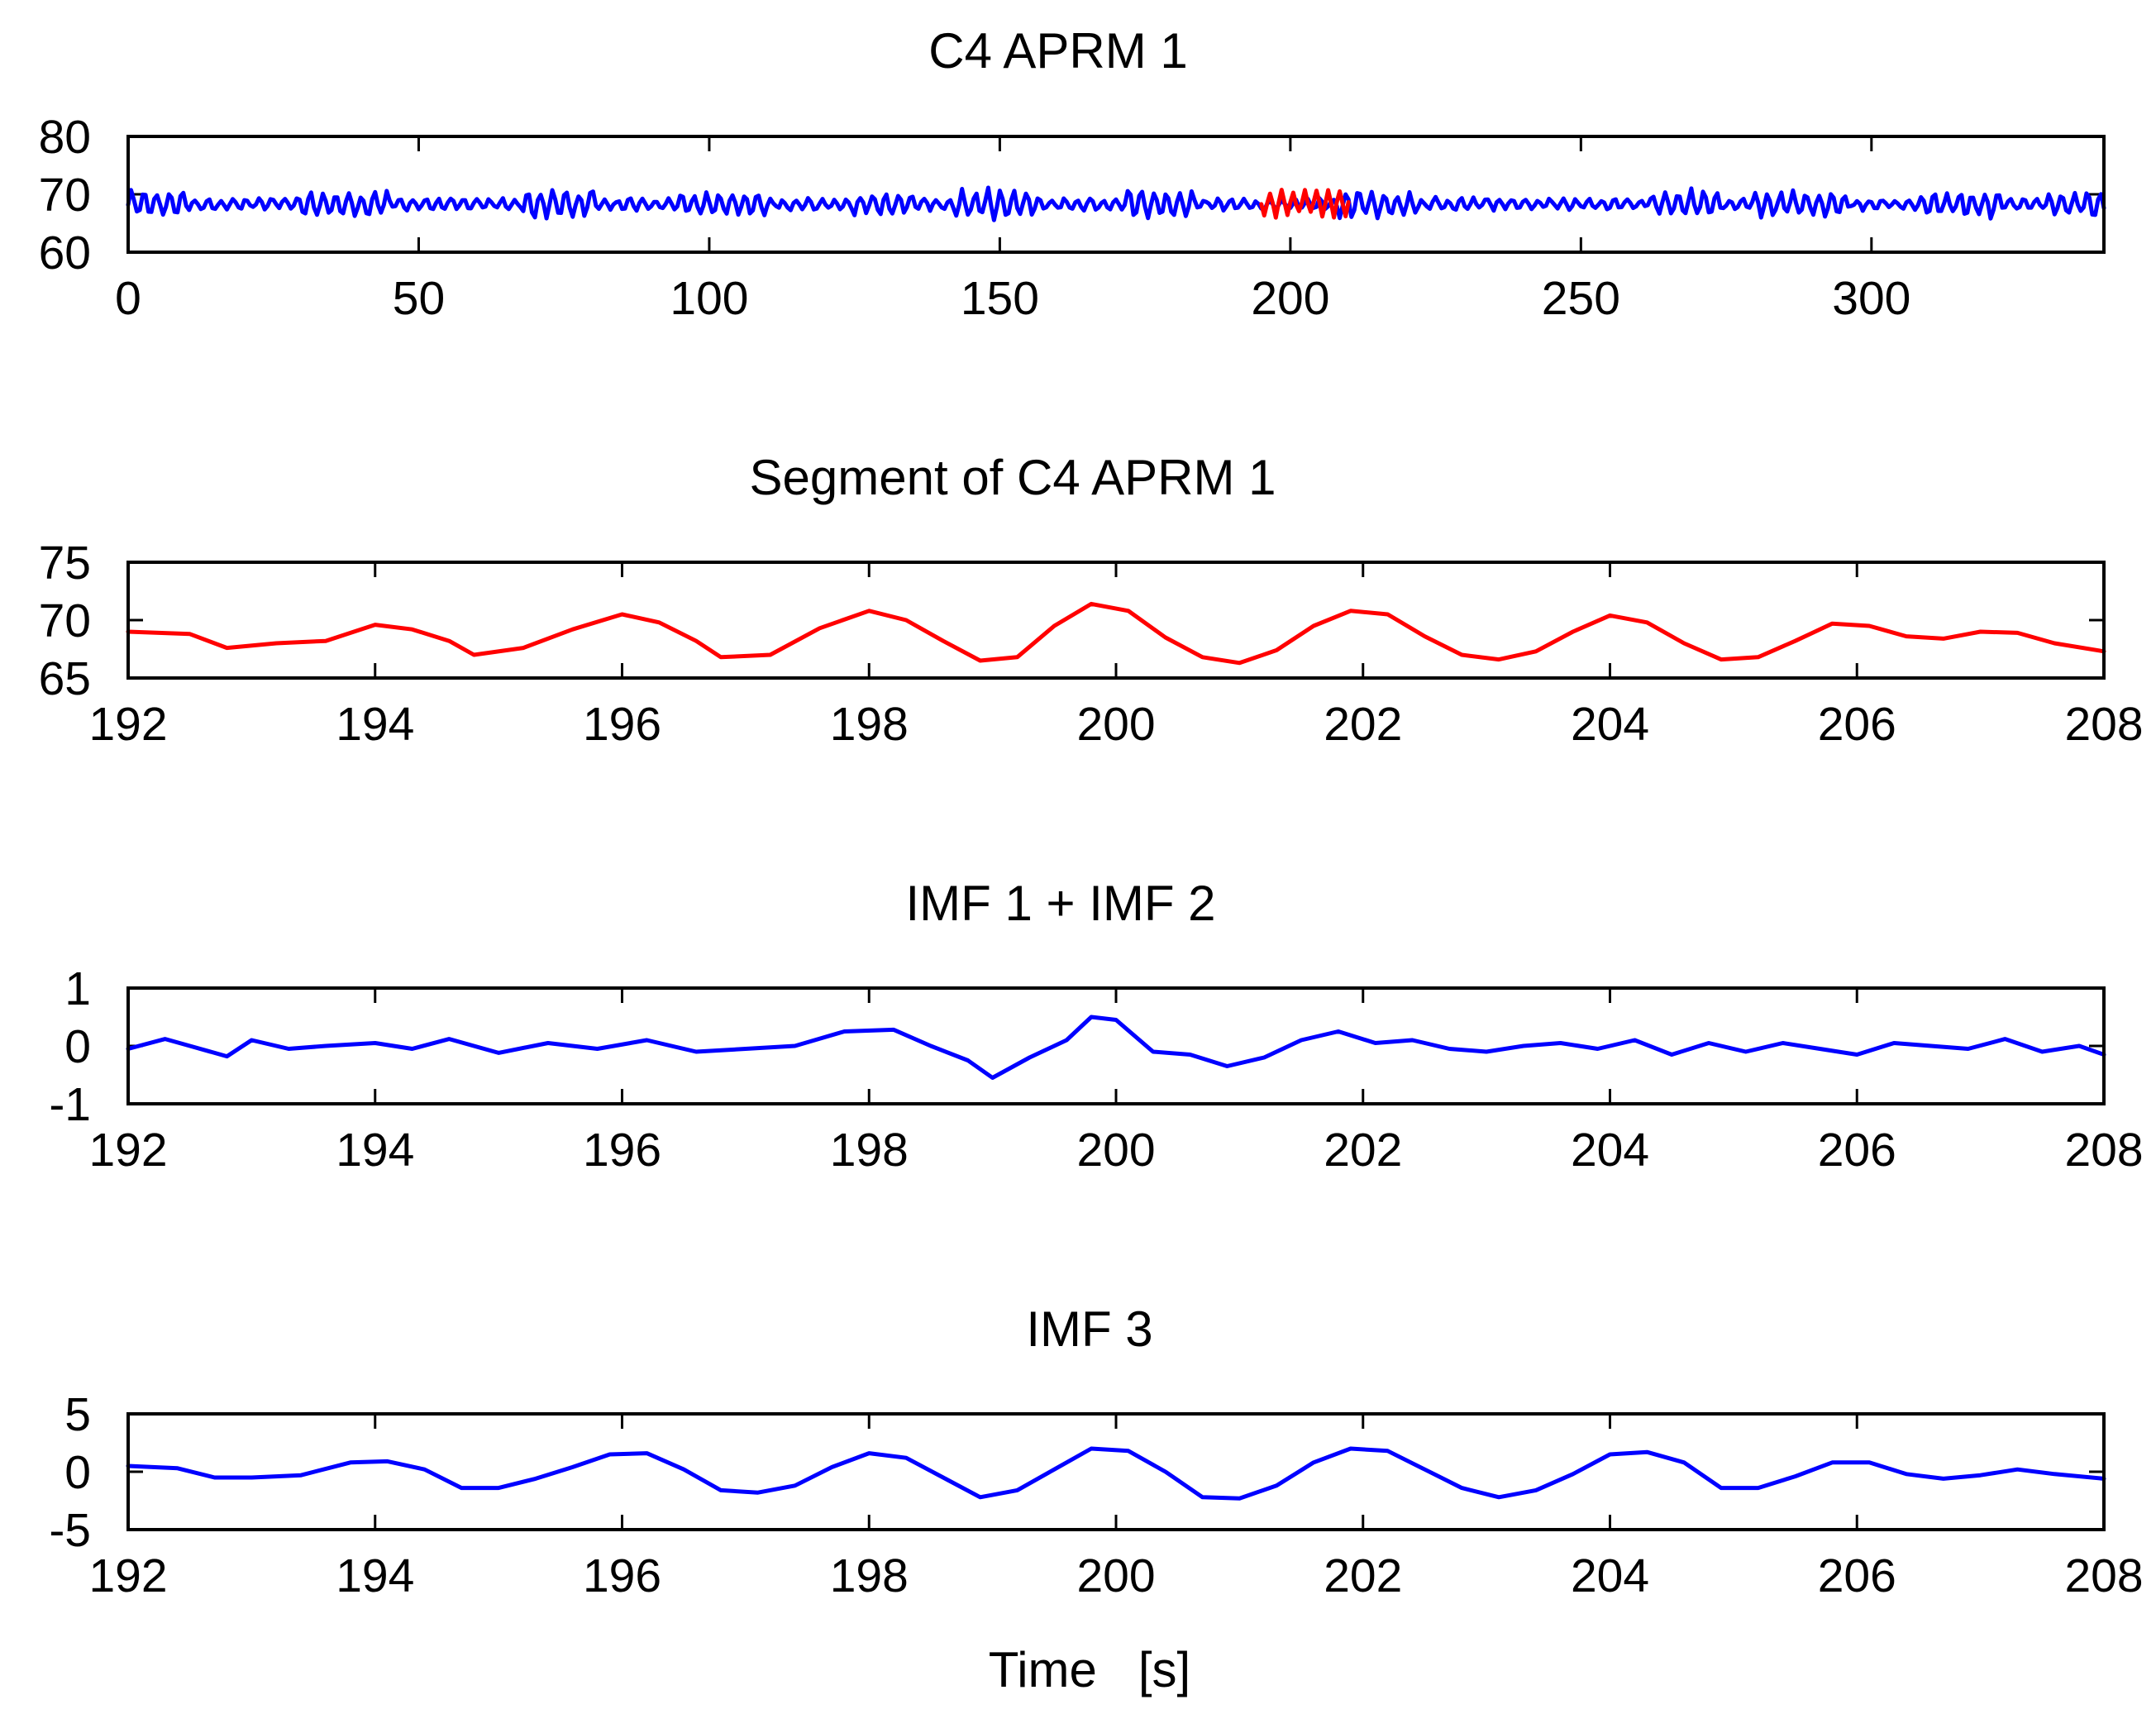 This screenshot has width=2156, height=1714. I want to click on y-tick-label: 80, so click(65, 137).